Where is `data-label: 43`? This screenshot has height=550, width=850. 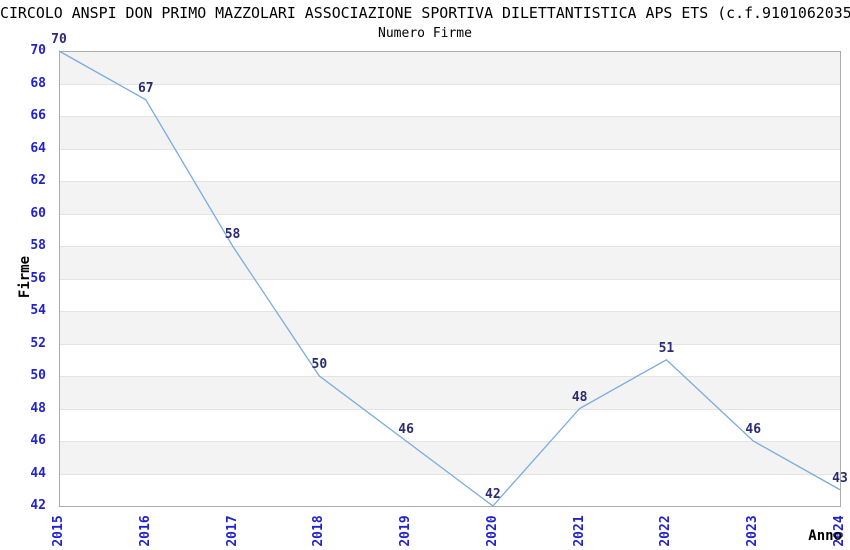 data-label: 43 is located at coordinates (840, 478).